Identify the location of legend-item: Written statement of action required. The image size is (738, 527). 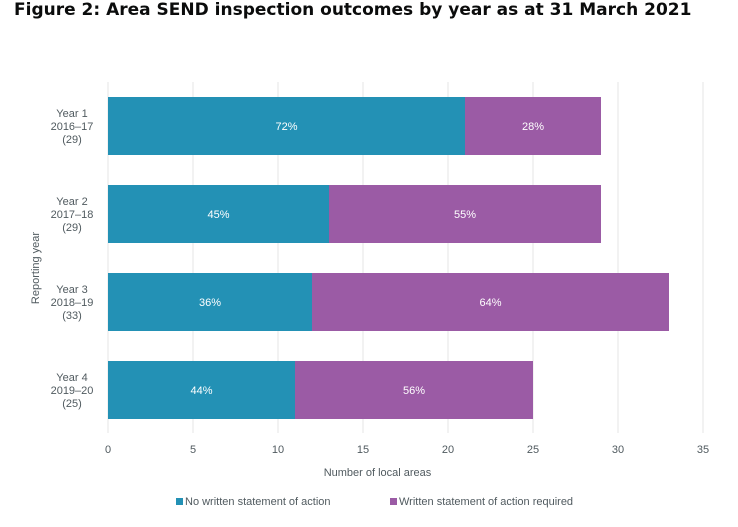
(481, 502).